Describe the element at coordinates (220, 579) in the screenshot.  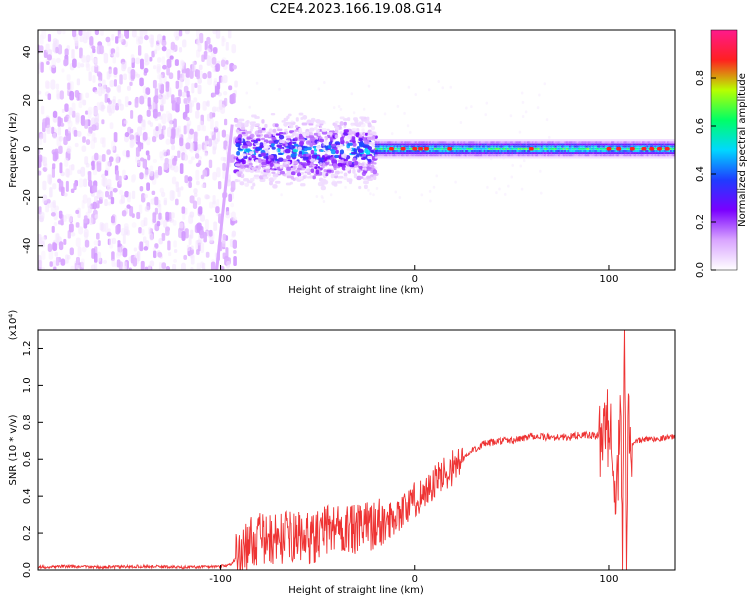
I see `x-tick-label: -100` at that location.